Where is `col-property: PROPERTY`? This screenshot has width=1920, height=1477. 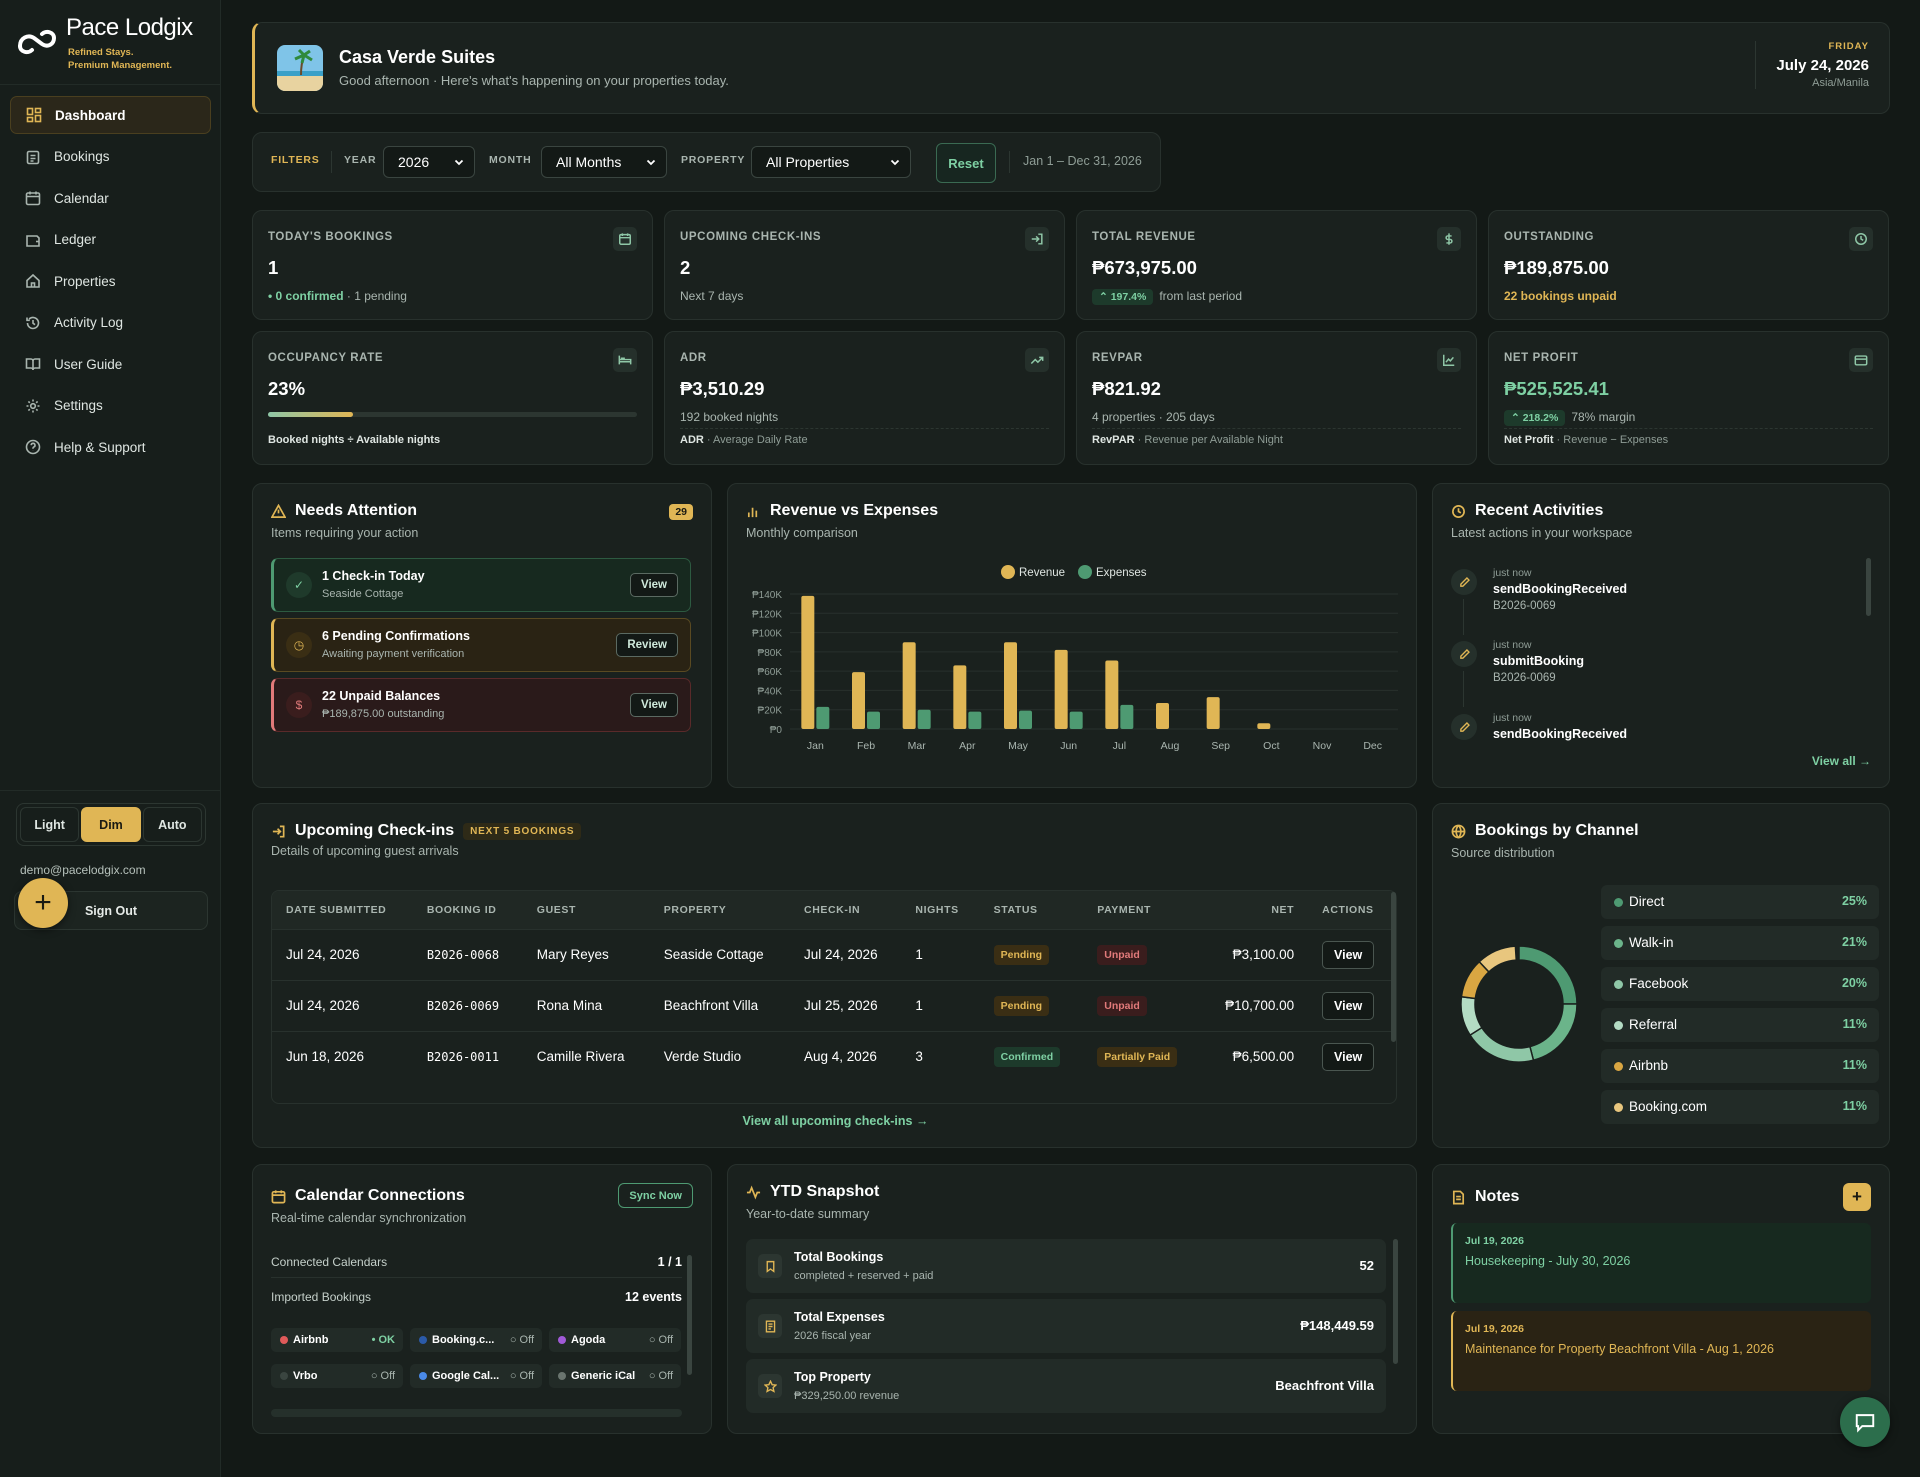 col-property: PROPERTY is located at coordinates (720, 910).